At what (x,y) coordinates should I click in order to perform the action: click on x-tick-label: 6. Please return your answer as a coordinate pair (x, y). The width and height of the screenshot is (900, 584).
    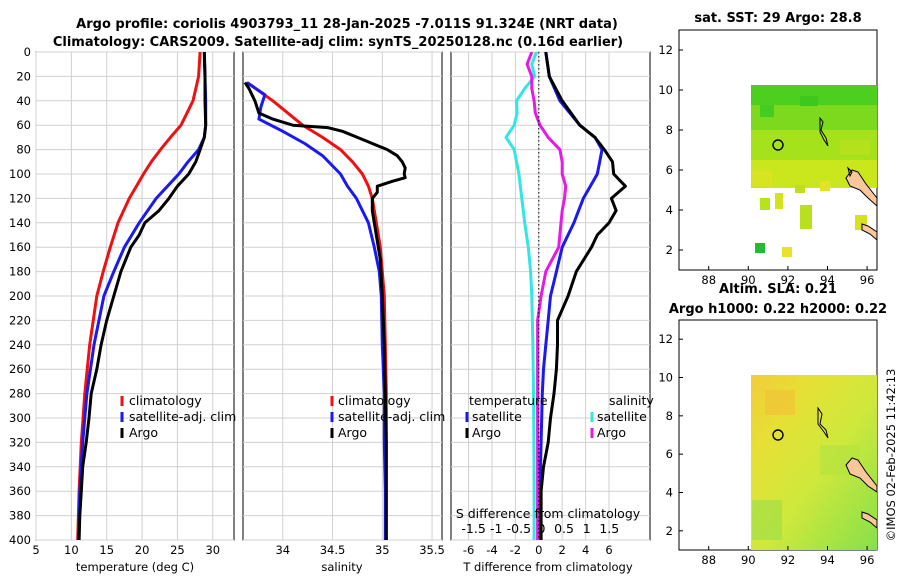
    Looking at the image, I should click on (608, 550).